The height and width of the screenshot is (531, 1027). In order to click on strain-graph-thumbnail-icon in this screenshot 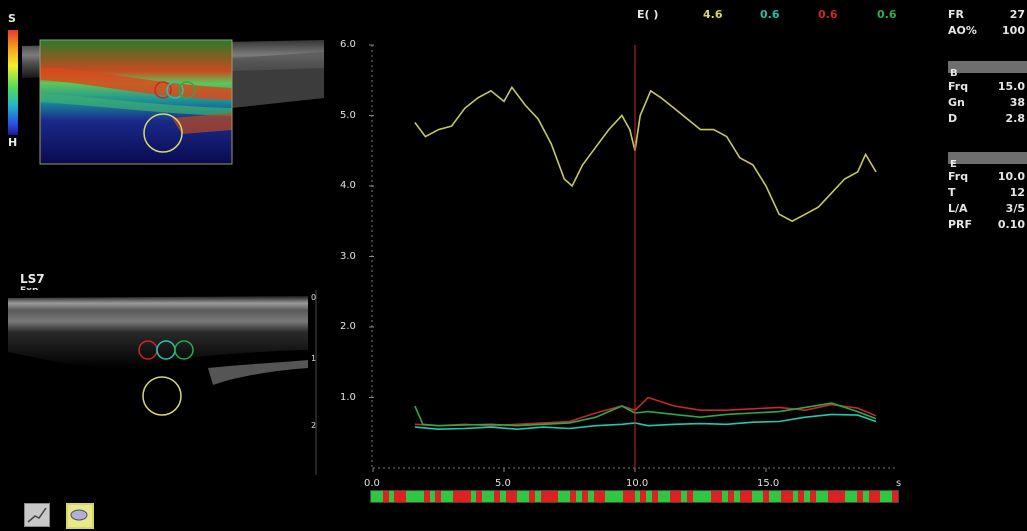, I will do `click(37, 515)`.